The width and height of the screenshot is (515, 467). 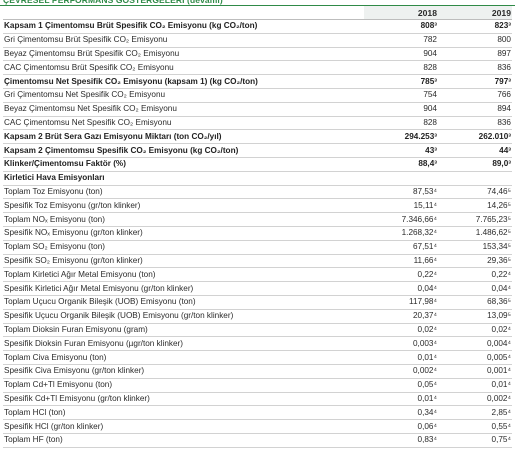 I want to click on value-2019: 0,22⁴, so click(x=475, y=275).